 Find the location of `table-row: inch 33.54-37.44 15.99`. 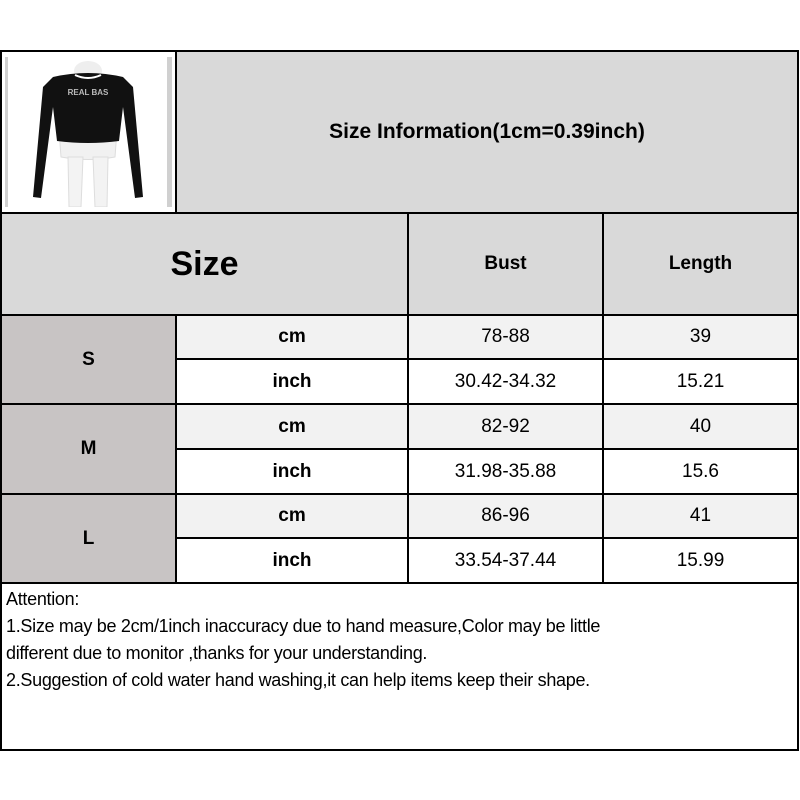

table-row: inch 33.54-37.44 15.99 is located at coordinates (400, 560).